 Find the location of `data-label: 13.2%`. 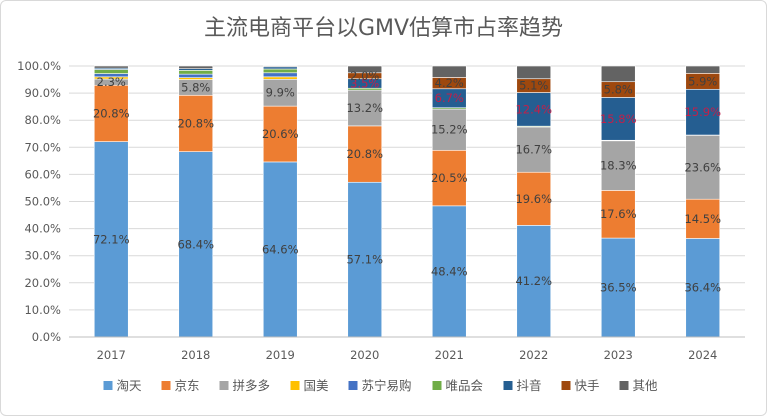

data-label: 13.2% is located at coordinates (364, 108).